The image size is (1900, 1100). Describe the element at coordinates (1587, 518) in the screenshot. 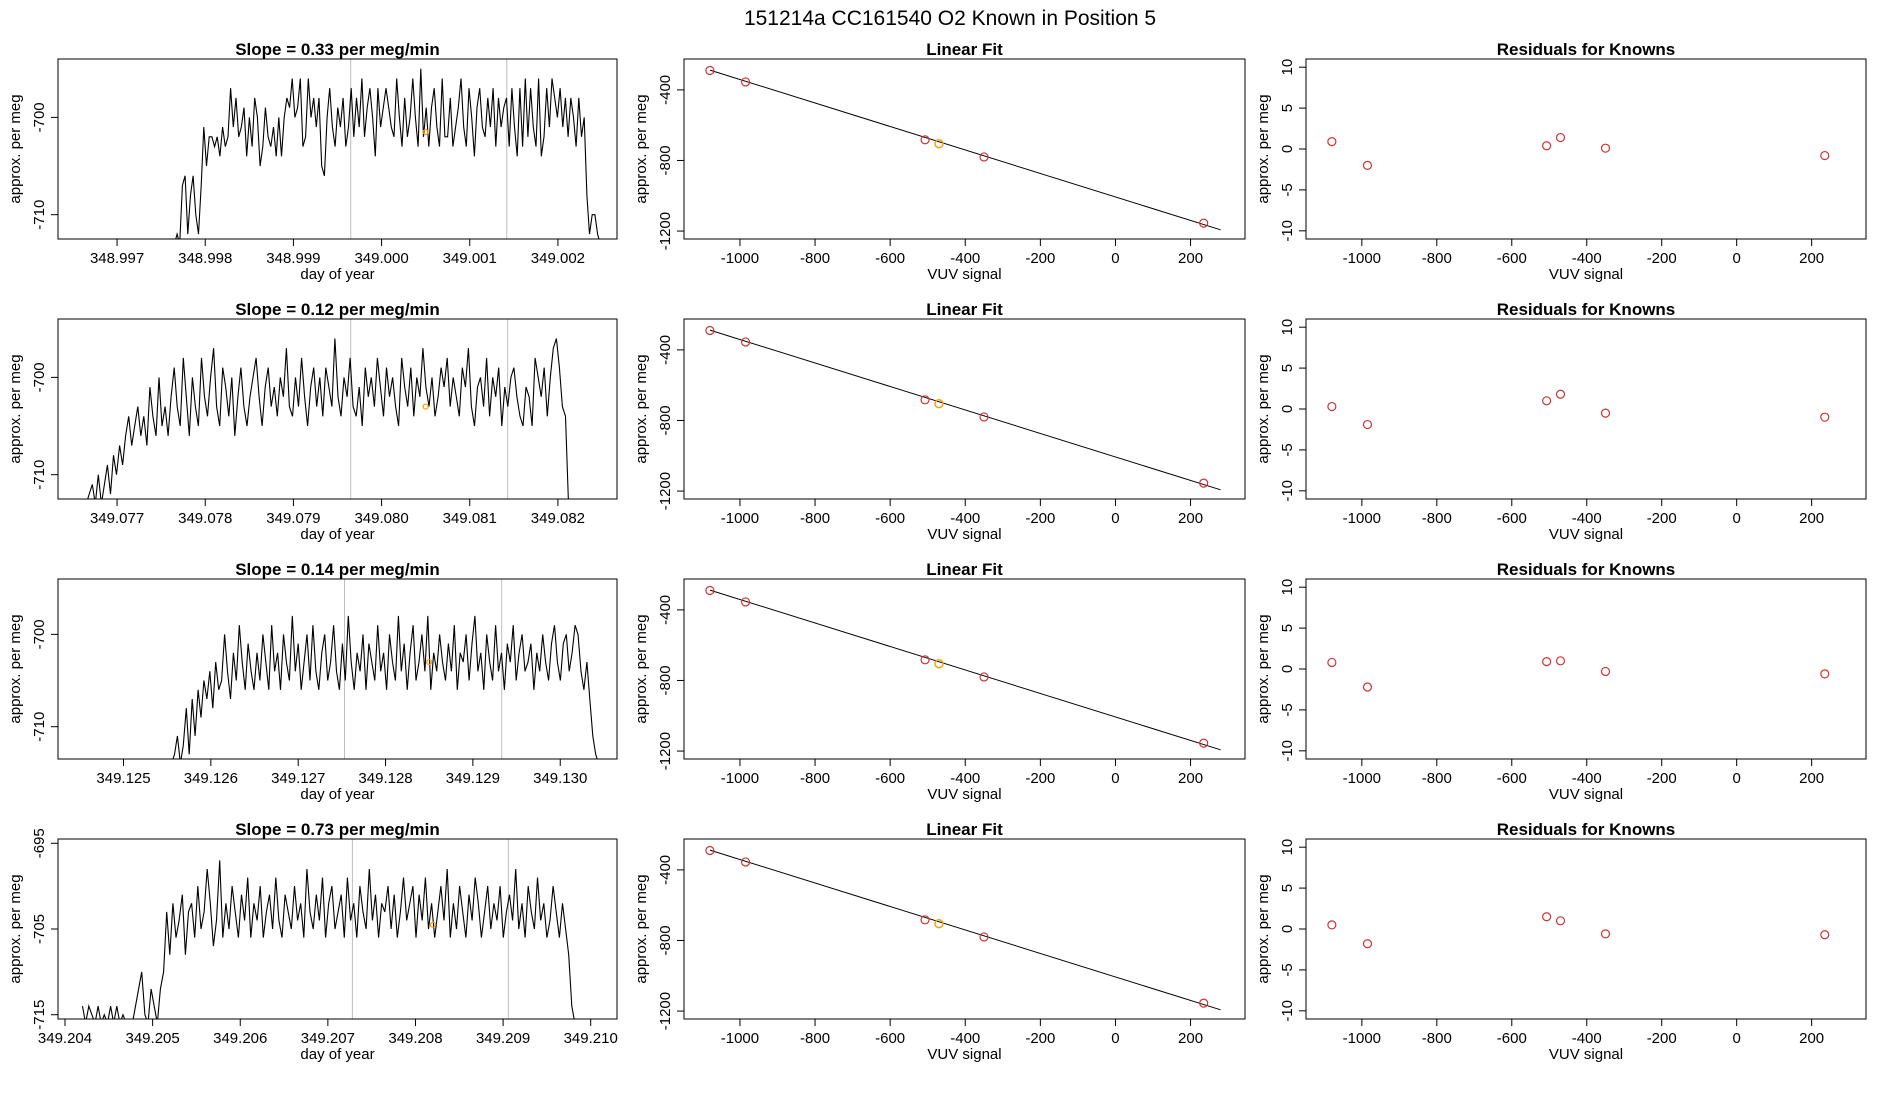

I see `residuals-2-xtick-label: -400` at that location.